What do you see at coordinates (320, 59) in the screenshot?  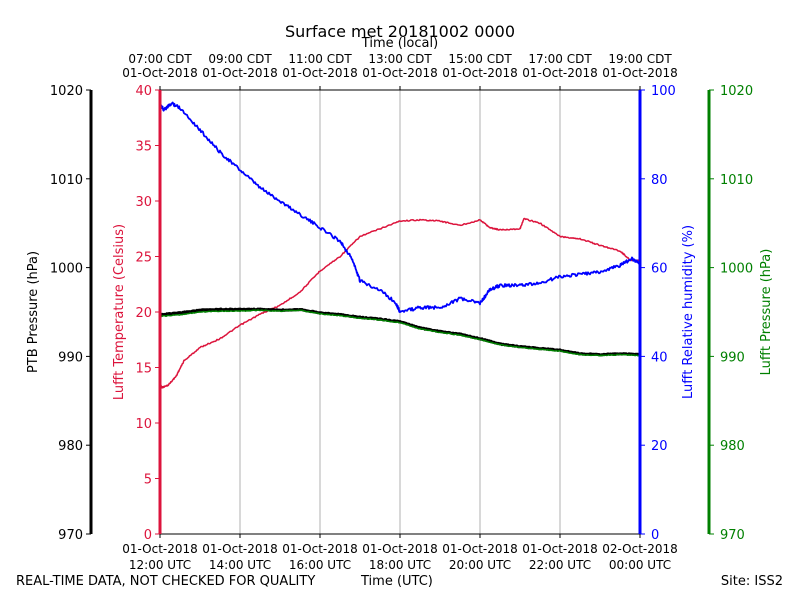 I see `top-tick-label-time: 11:00 CDT` at bounding box center [320, 59].